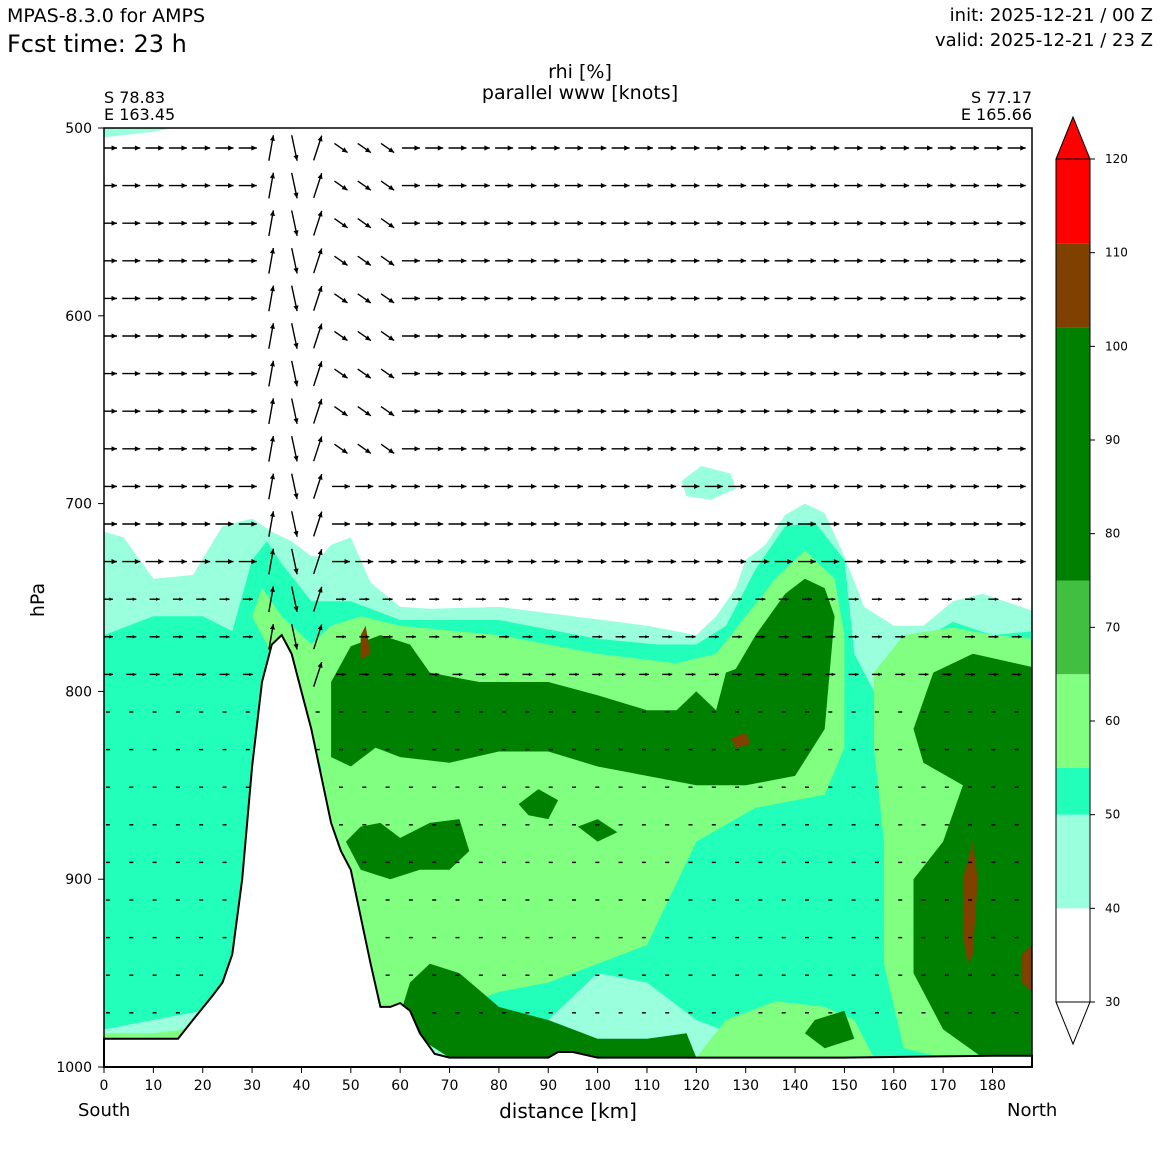 The width and height of the screenshot is (1160, 1160). What do you see at coordinates (78, 880) in the screenshot?
I see `y-tick-label: 900` at bounding box center [78, 880].